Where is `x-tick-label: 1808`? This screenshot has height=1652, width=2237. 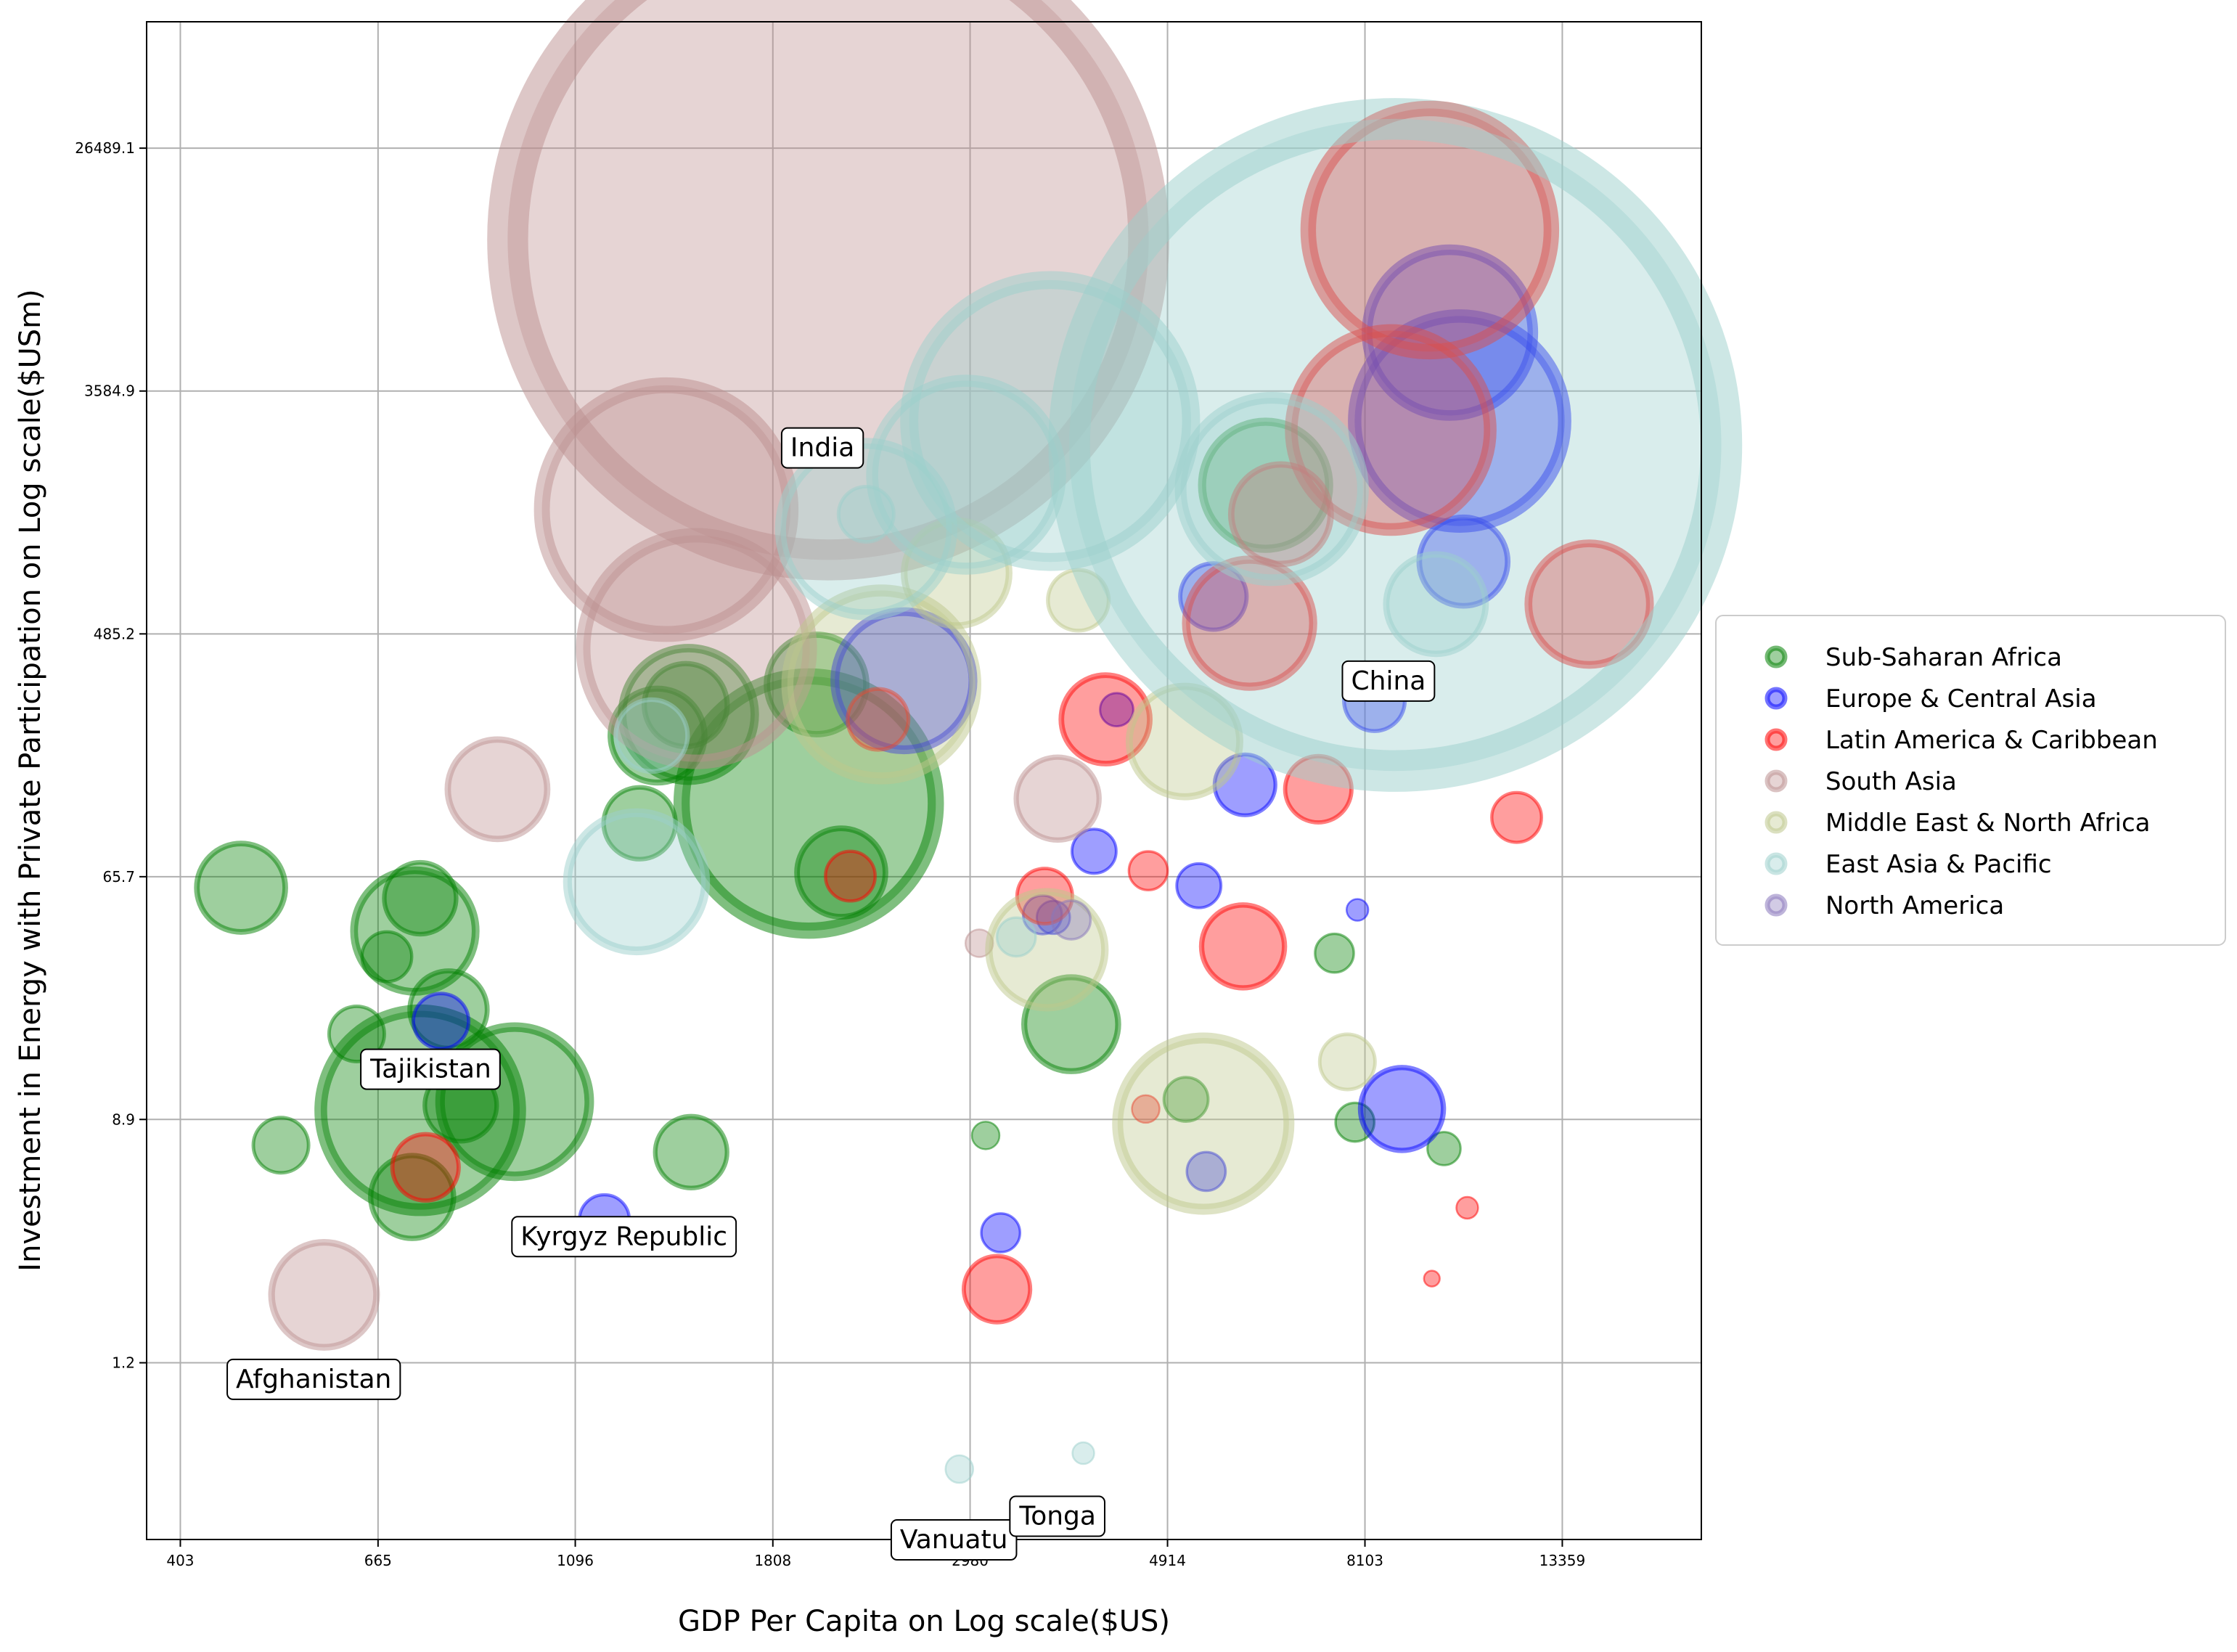
x-tick-label: 1808 is located at coordinates (772, 1560).